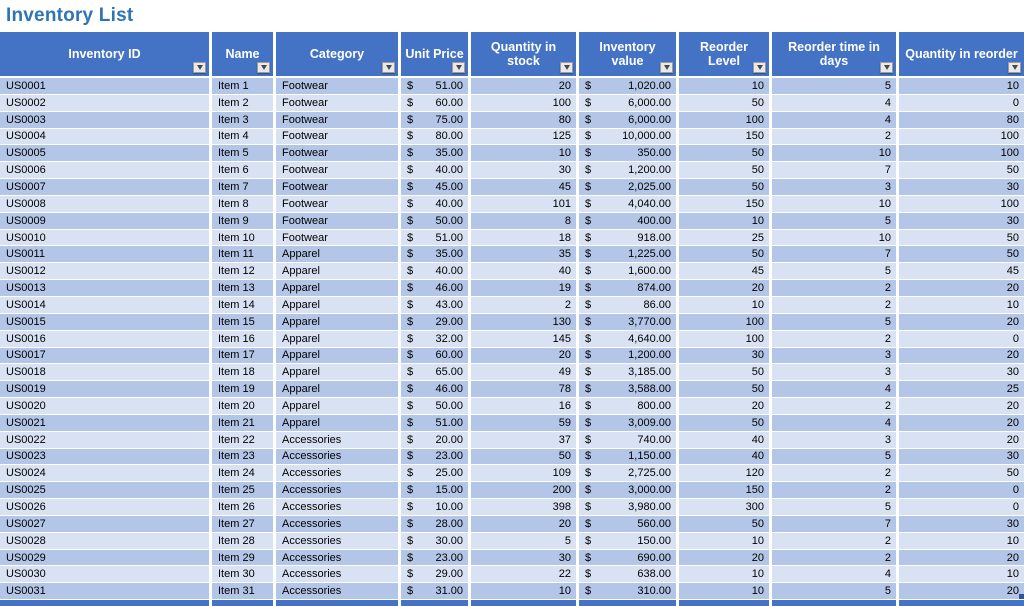 This screenshot has width=1024, height=606. What do you see at coordinates (724, 339) in the screenshot?
I see `cell-reorder-level: 100` at bounding box center [724, 339].